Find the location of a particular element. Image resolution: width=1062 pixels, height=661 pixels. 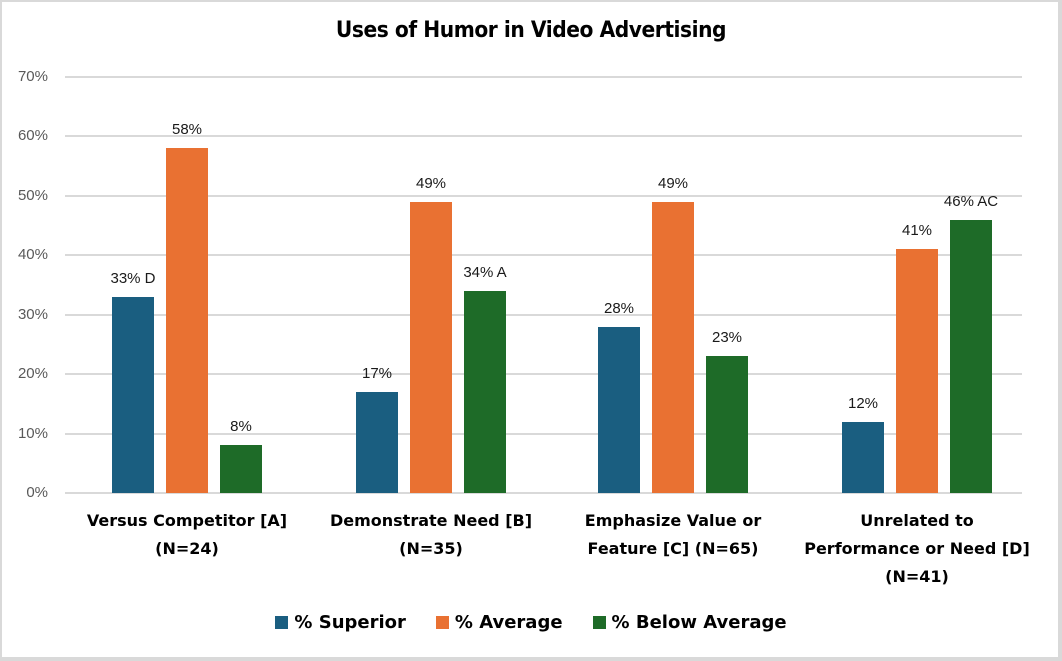

data-label: 58% is located at coordinates (187, 130).